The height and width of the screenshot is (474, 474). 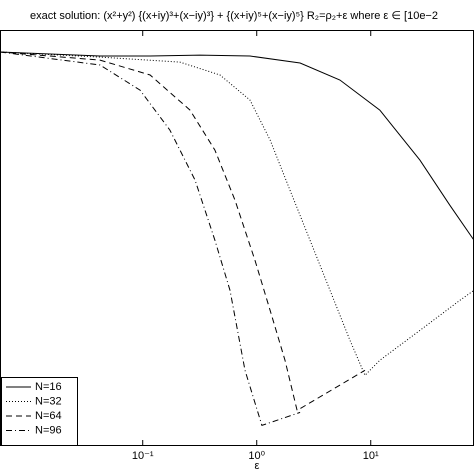 I want to click on legend-label: N=64, so click(x=48, y=416).